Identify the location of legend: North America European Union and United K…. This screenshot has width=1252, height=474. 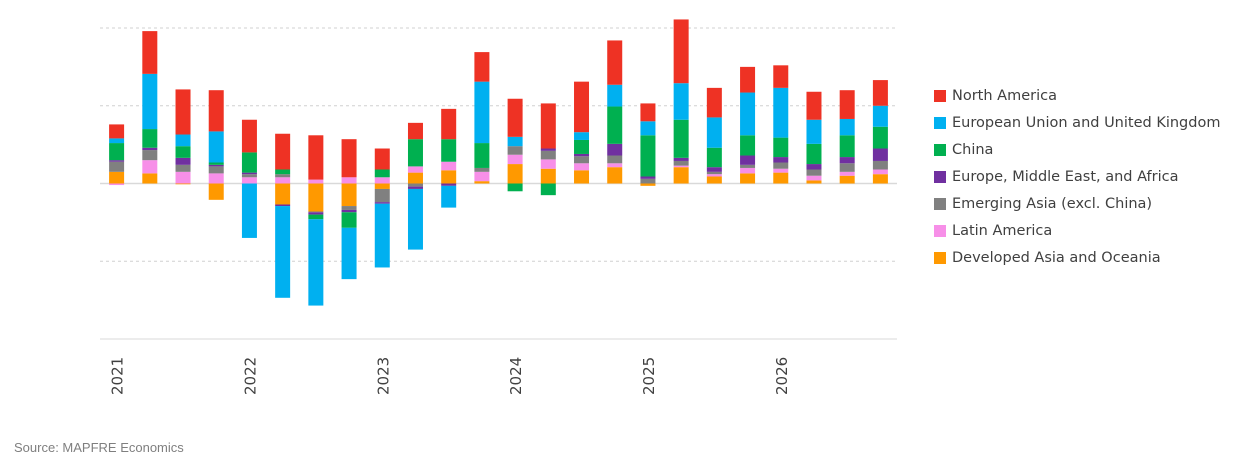
(1077, 176).